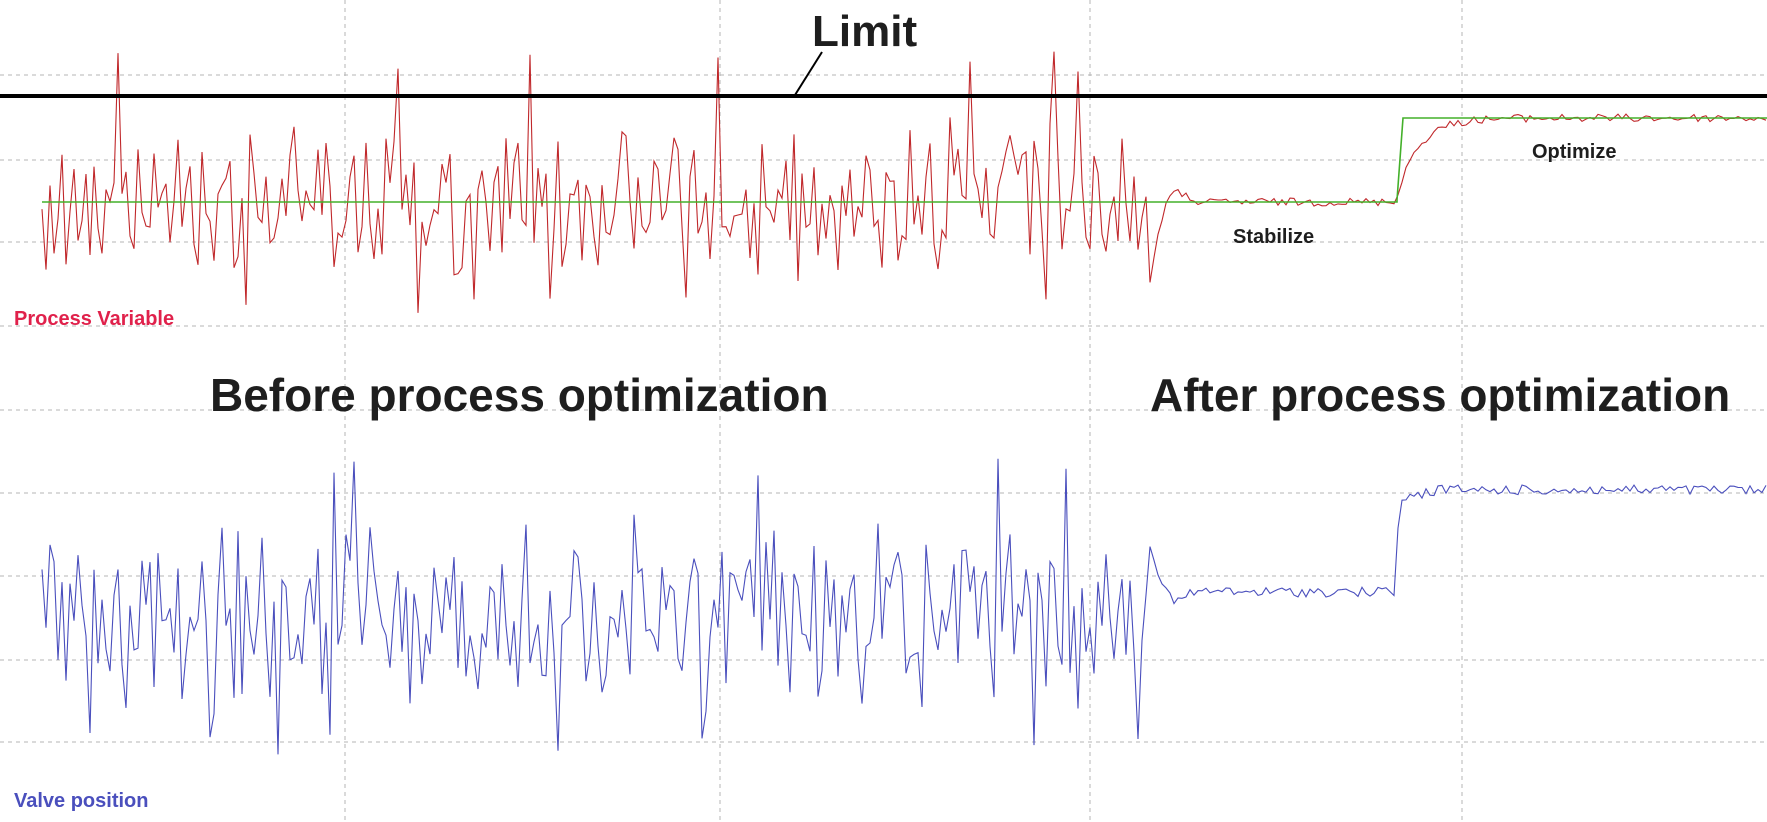 This screenshot has width=1767, height=822. I want to click on limit-leader-line, so click(808, 73).